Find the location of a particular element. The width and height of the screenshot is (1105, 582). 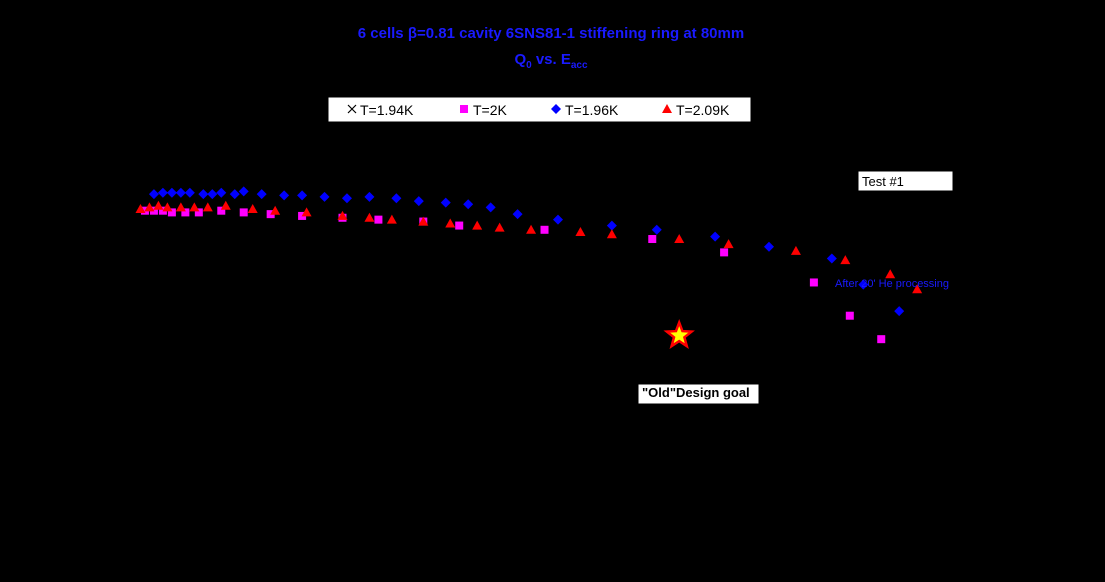

x-tick-label: 5 is located at coordinates (351, 521).